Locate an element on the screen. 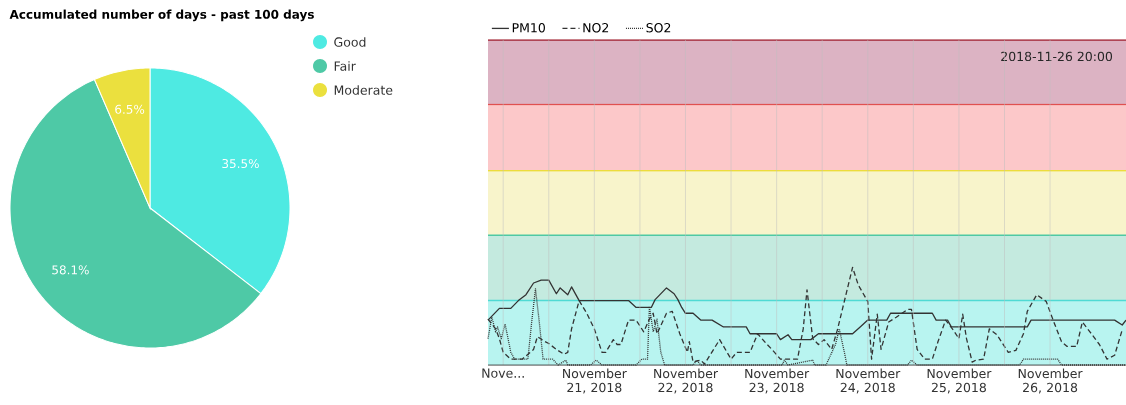 The height and width of the screenshot is (405, 1126). text: 2018-11-26 20:00 is located at coordinates (1057, 56).